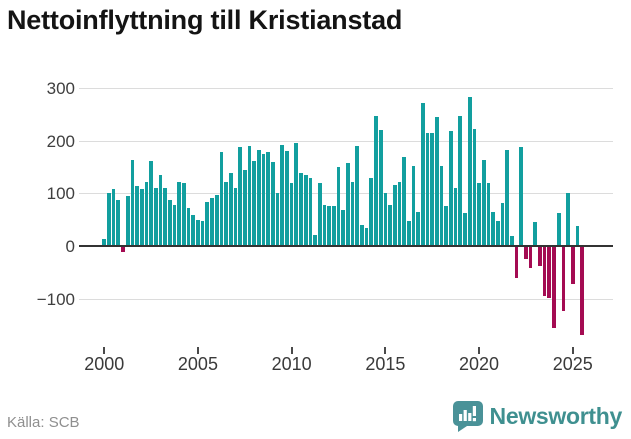  I want to click on y-axis-tick-label: 200, so click(60, 141).